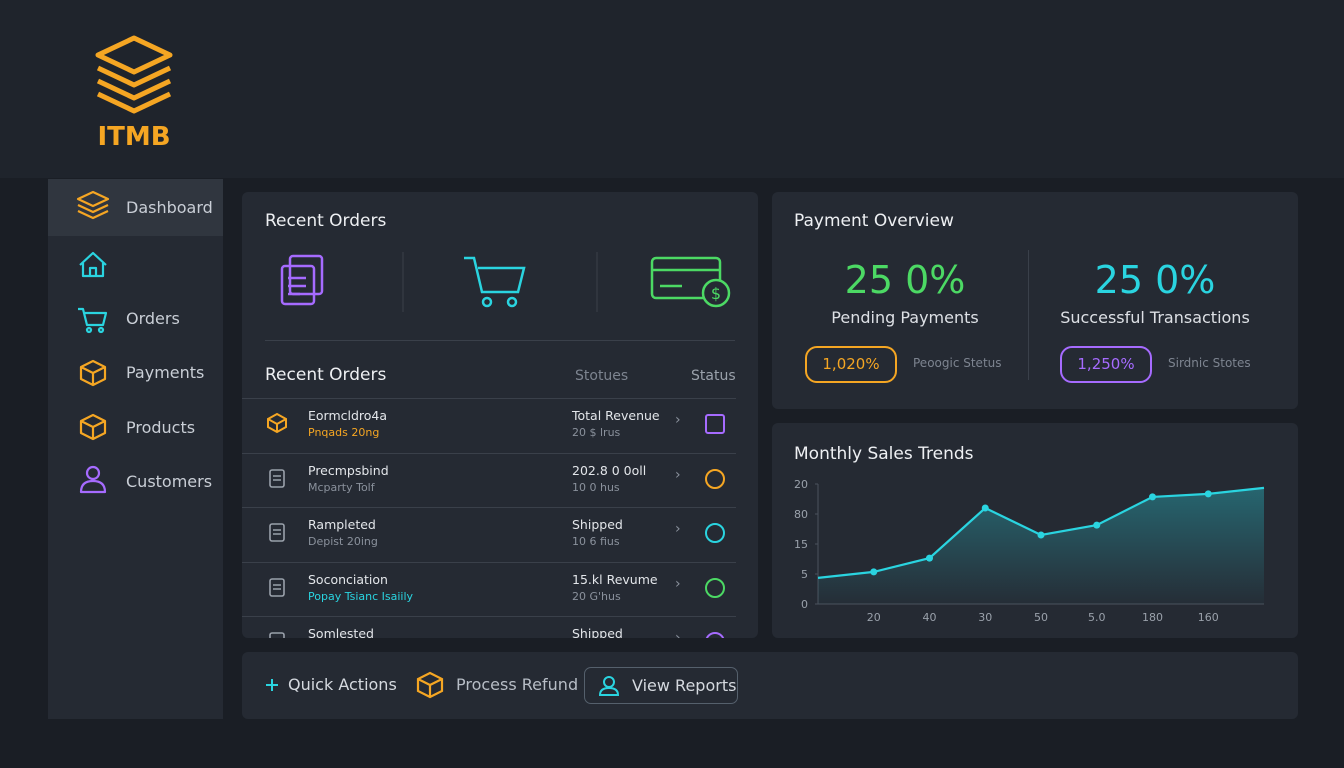 The width and height of the screenshot is (1344, 768). What do you see at coordinates (905, 317) in the screenshot?
I see `stat-label: Pending Payments` at bounding box center [905, 317].